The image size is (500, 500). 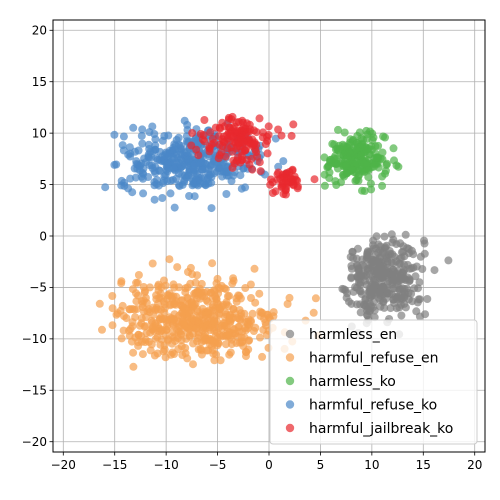 I want to click on y-tick-label: −15, so click(x=34, y=391).